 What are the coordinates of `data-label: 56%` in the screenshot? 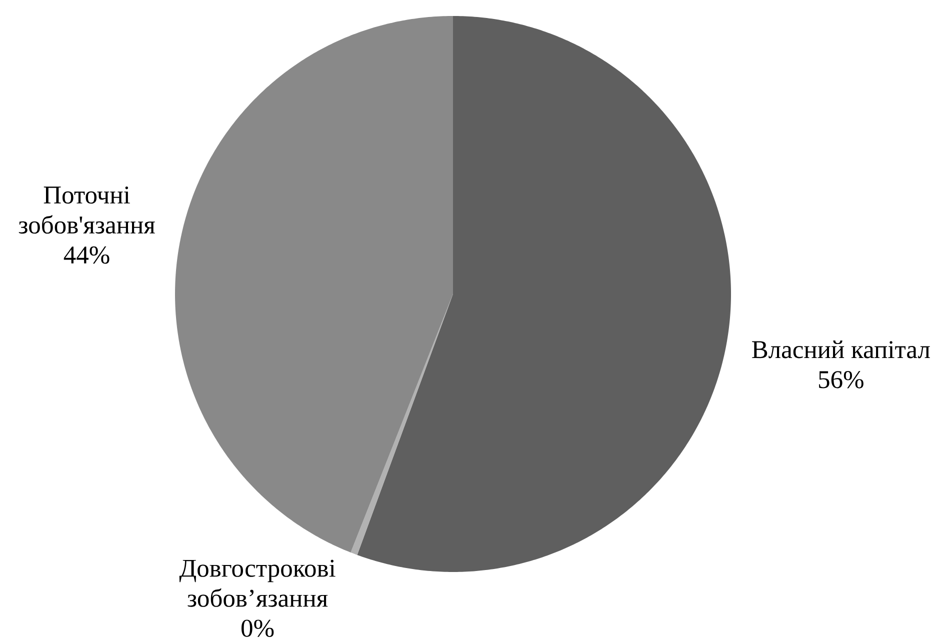 It's located at (841, 379).